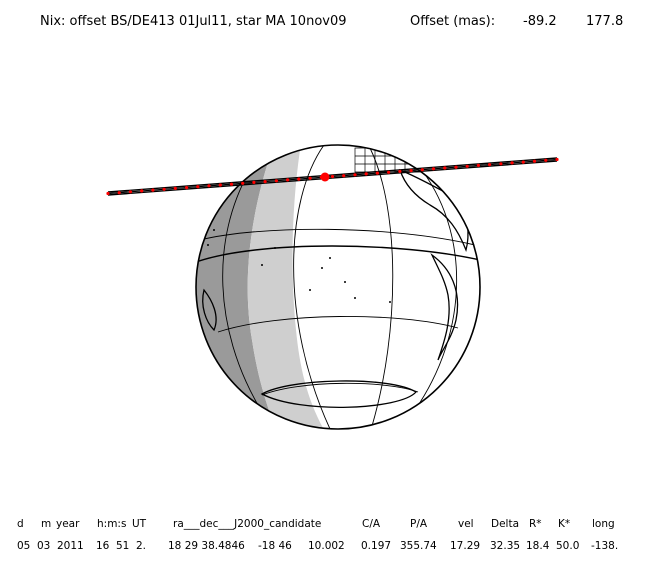 Image resolution: width=645 pixels, height=568 pixels. What do you see at coordinates (465, 546) in the screenshot?
I see `value-vel: 17.29` at bounding box center [465, 546].